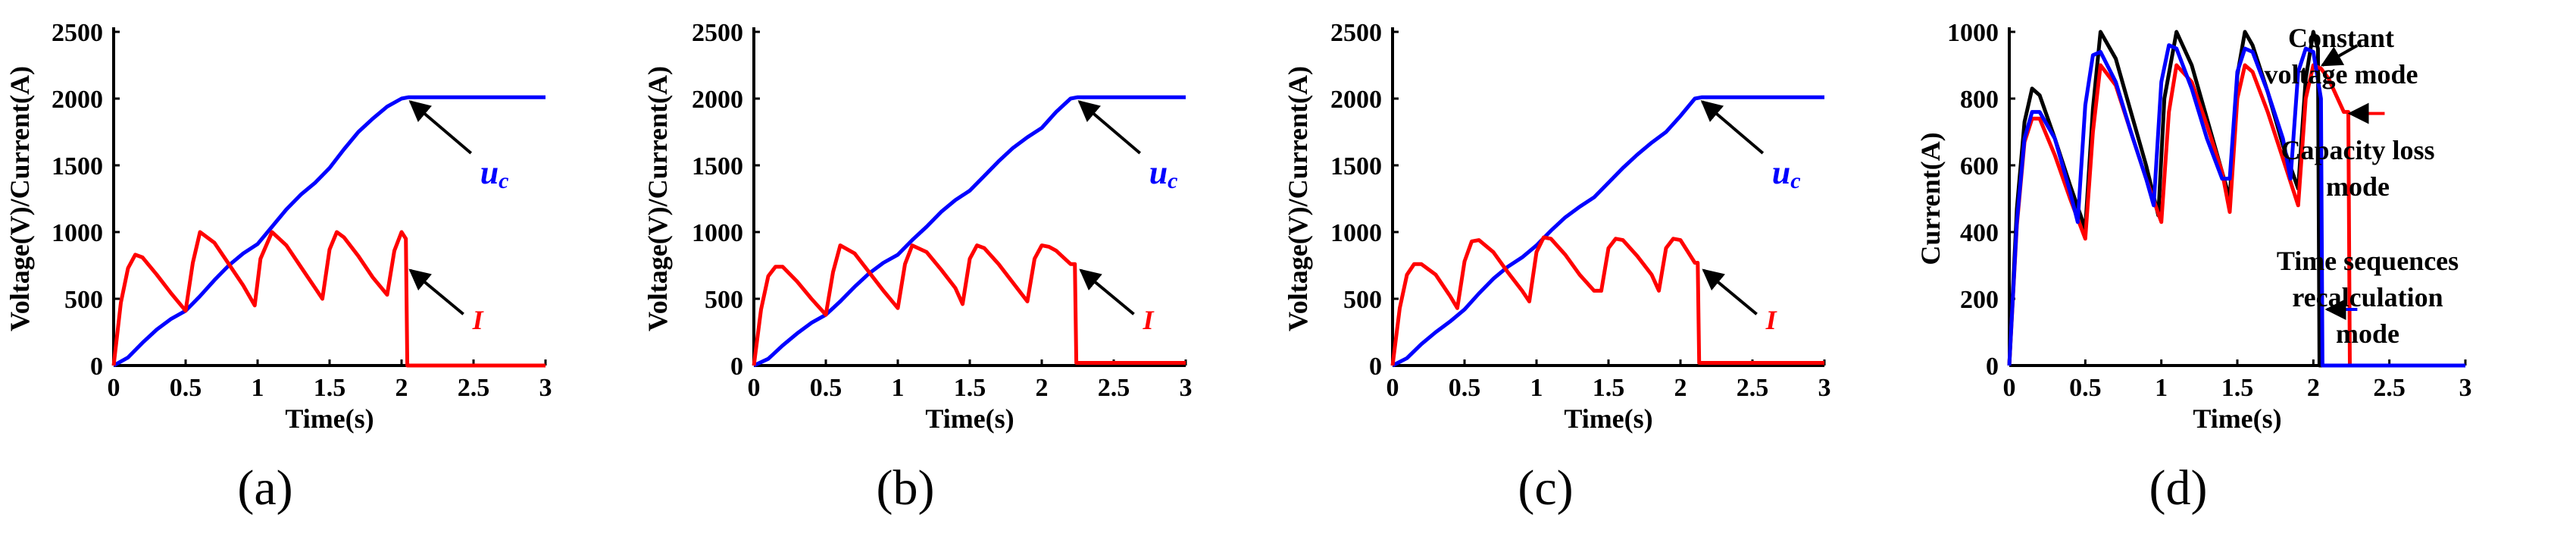 The width and height of the screenshot is (2576, 546). What do you see at coordinates (1980, 233) in the screenshot?
I see `y-tick-label: 400` at bounding box center [1980, 233].